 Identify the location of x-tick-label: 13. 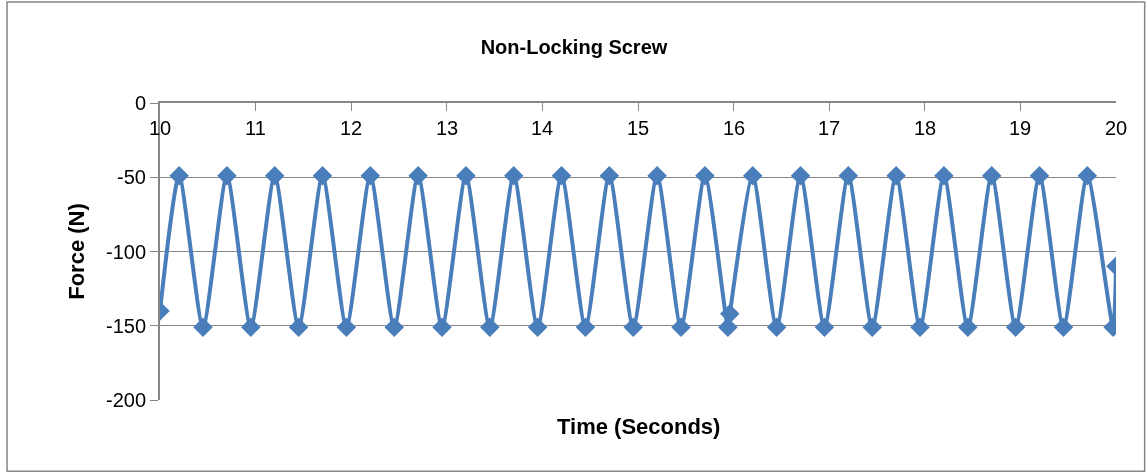
(447, 128).